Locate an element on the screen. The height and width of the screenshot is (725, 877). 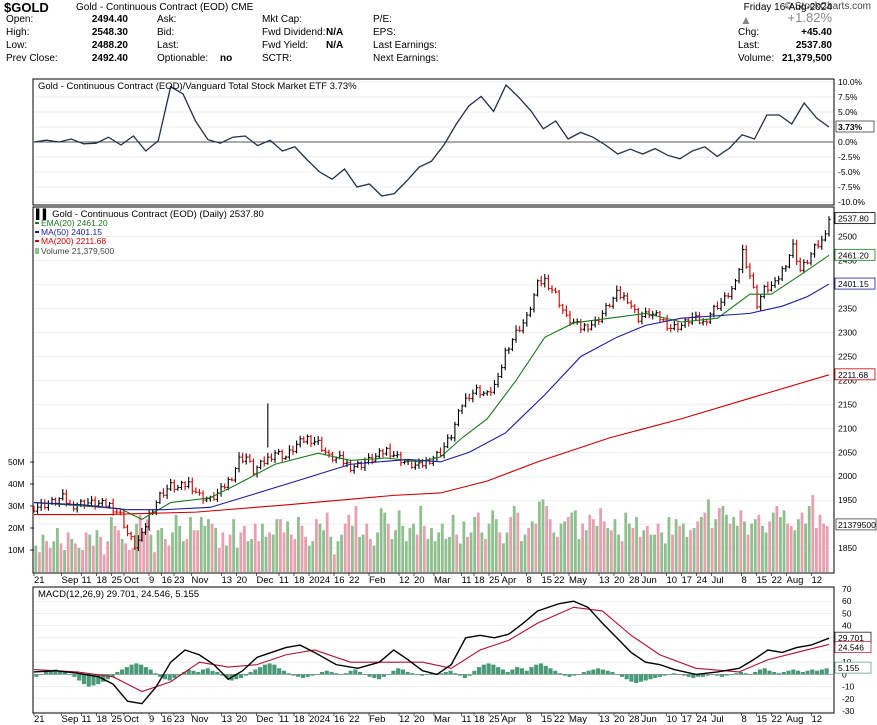
rs-tick-label: -7.5% is located at coordinates (849, 187).